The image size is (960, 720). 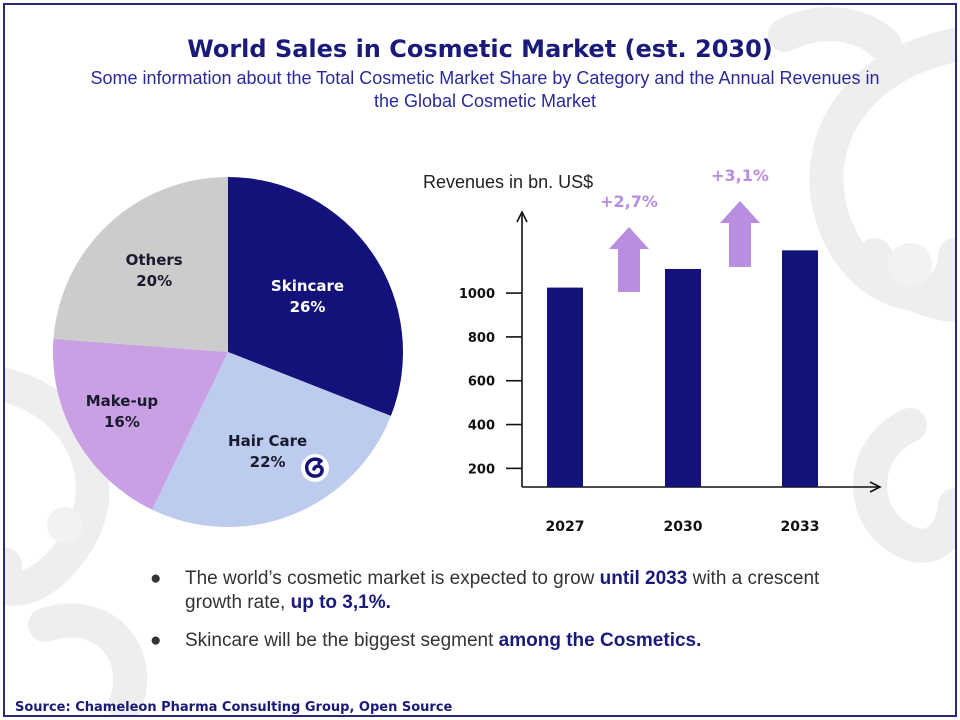 I want to click on key-point-text: with a crescent growth rate,, so click(x=502, y=590).